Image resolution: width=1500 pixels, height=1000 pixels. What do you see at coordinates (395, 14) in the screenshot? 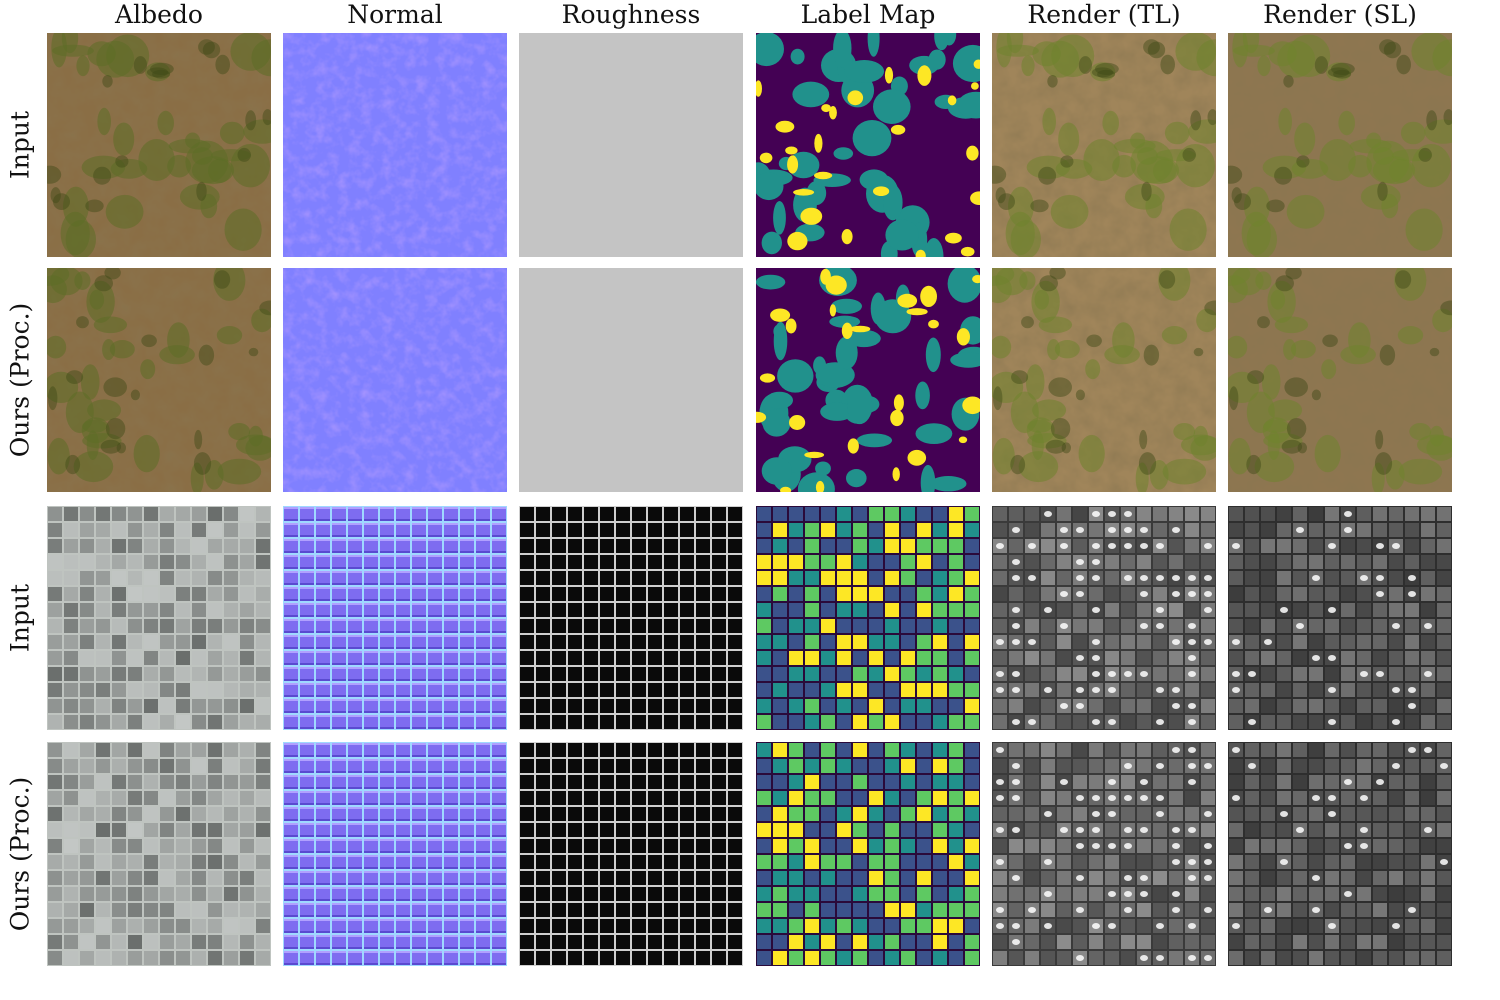
I see `column-header-1: Normal` at bounding box center [395, 14].